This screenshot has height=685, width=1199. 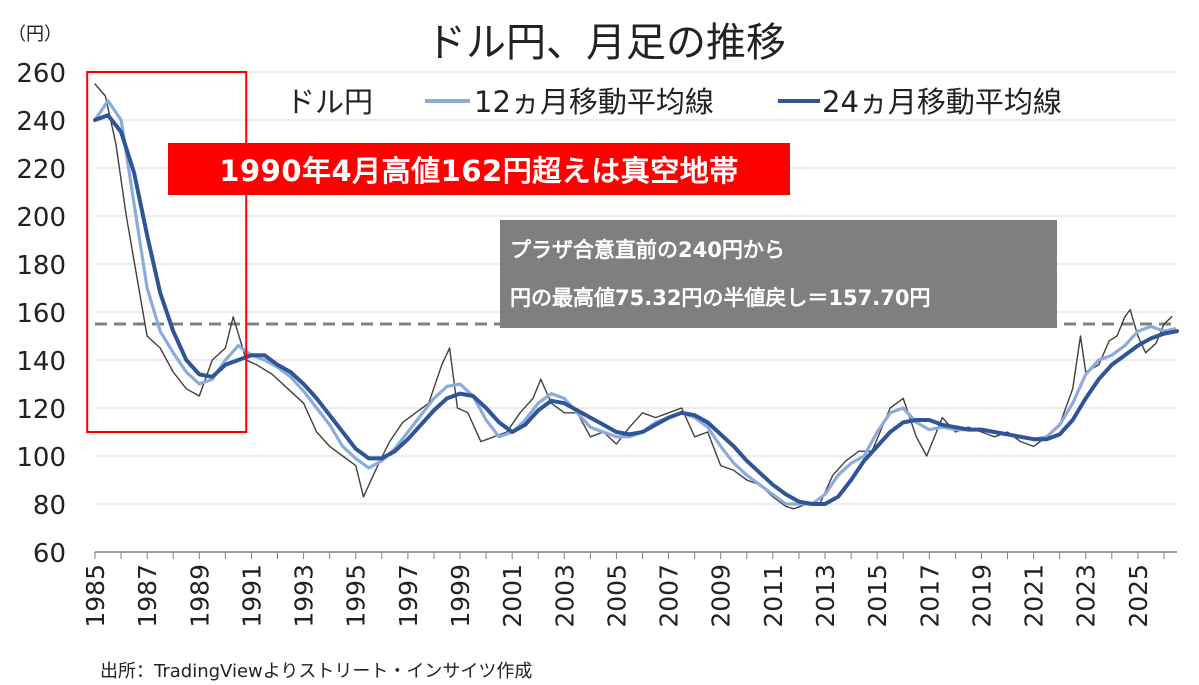 I want to click on y-tick-label: 100, so click(x=41, y=458).